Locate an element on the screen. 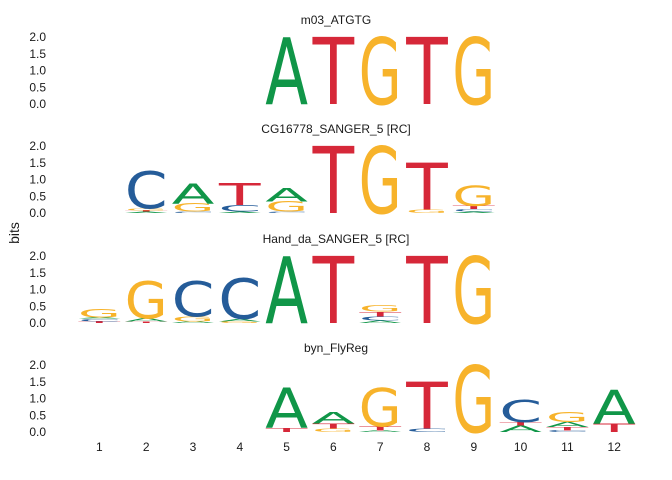  x-tick-label: 7 is located at coordinates (380, 447).